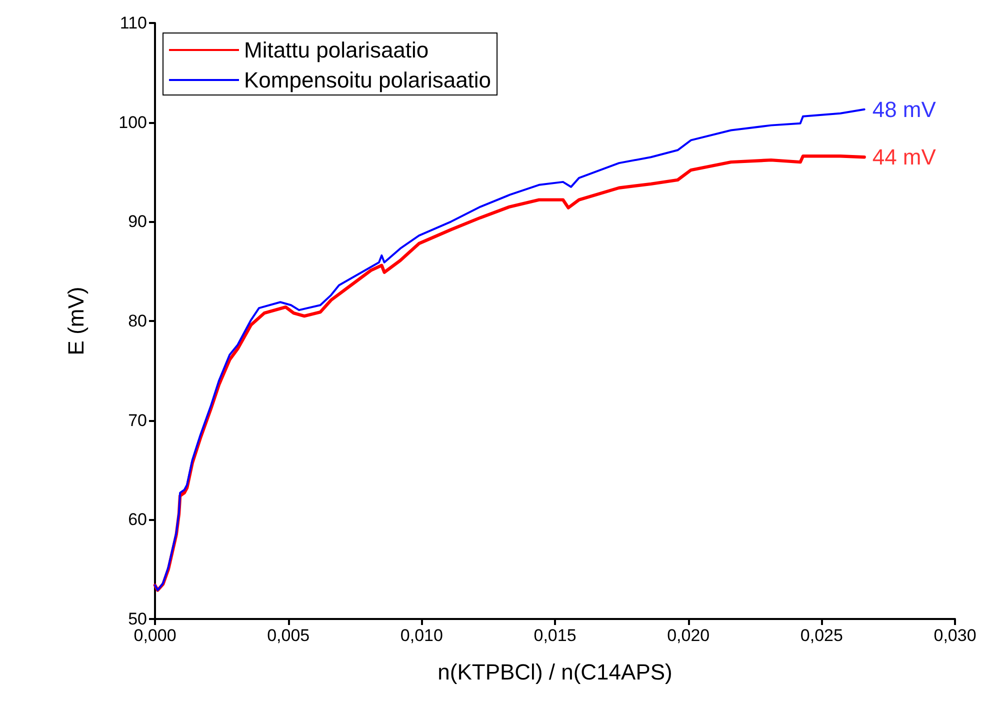 The image size is (990, 710). I want to click on x-tick-label: 0,015, so click(555, 635).